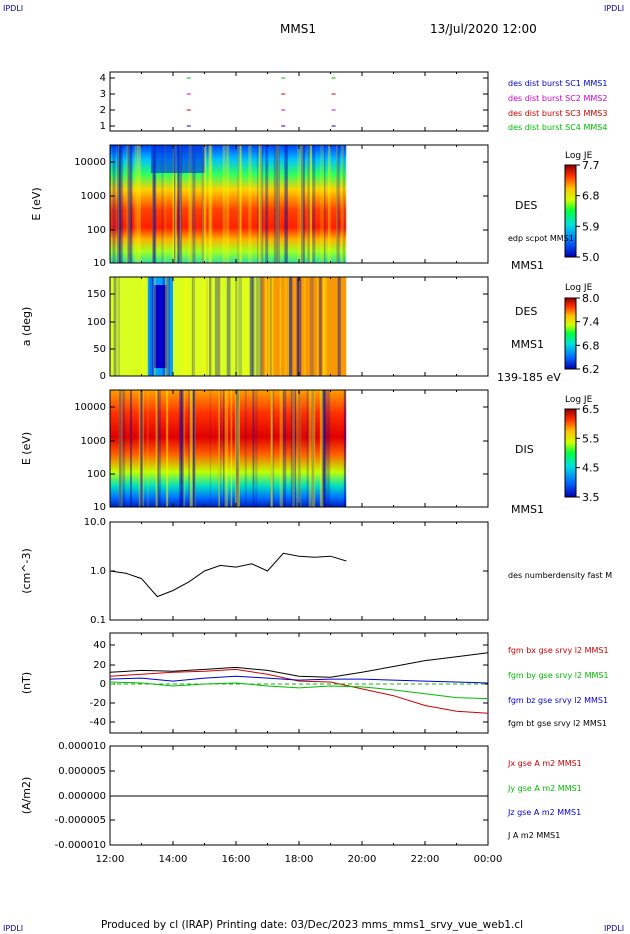  I want to click on panel5-tick-label: 1.0, so click(98, 571).